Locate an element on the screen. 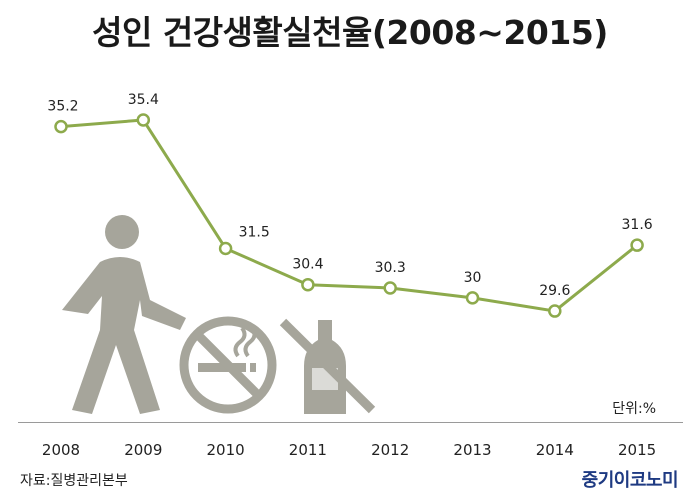 Image resolution: width=700 pixels, height=498 pixels. data-point-2015 is located at coordinates (637, 245).